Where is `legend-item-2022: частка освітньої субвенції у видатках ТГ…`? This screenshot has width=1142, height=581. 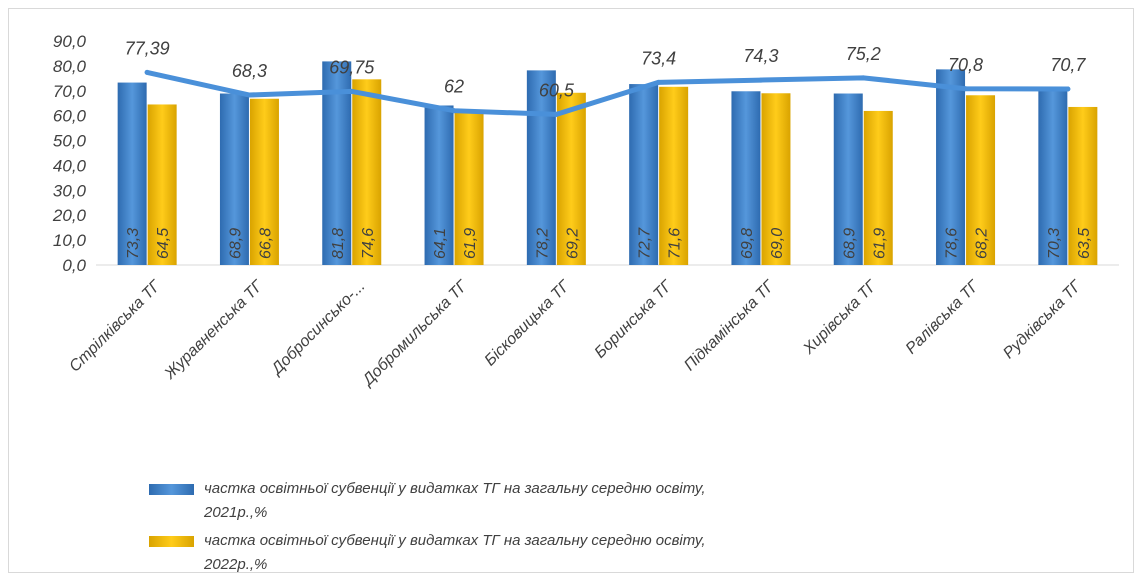
legend-item-2022: частка освітньої субвенції у видатках ТГ… is located at coordinates (549, 553).